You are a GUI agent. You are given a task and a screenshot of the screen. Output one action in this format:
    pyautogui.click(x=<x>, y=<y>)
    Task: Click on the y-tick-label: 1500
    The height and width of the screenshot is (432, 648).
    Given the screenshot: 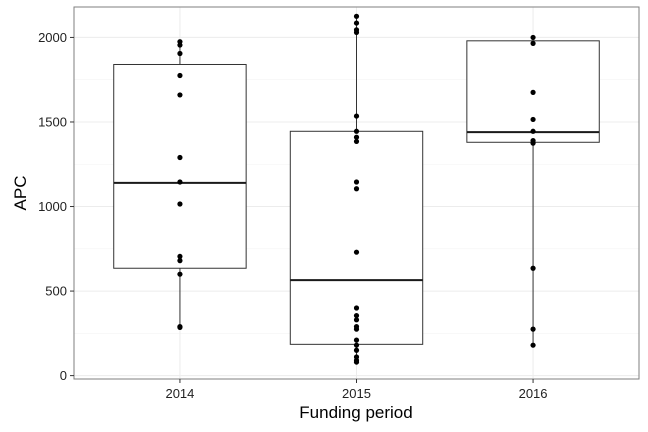 What is the action you would take?
    pyautogui.click(x=52, y=121)
    